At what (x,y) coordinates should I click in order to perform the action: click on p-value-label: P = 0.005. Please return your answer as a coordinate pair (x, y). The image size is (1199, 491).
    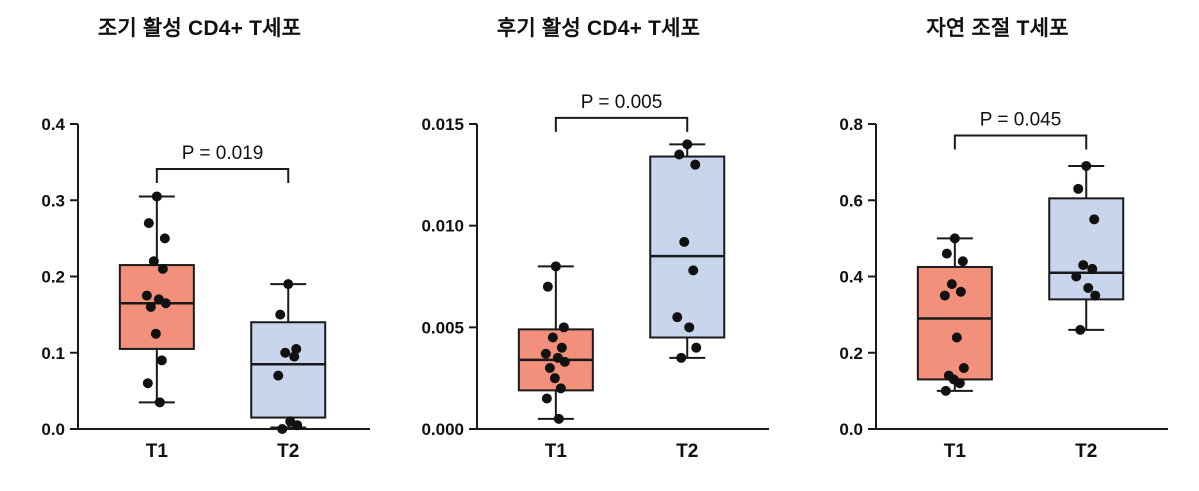
    Looking at the image, I should click on (622, 102).